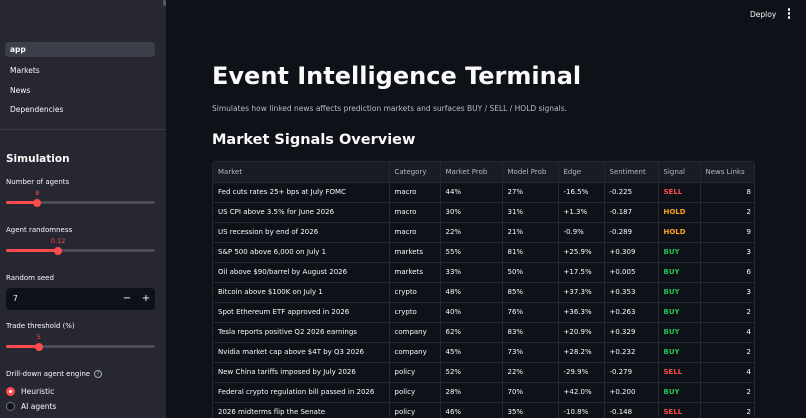  Describe the element at coordinates (80, 49) in the screenshot. I see `nav-item-app: app` at that location.